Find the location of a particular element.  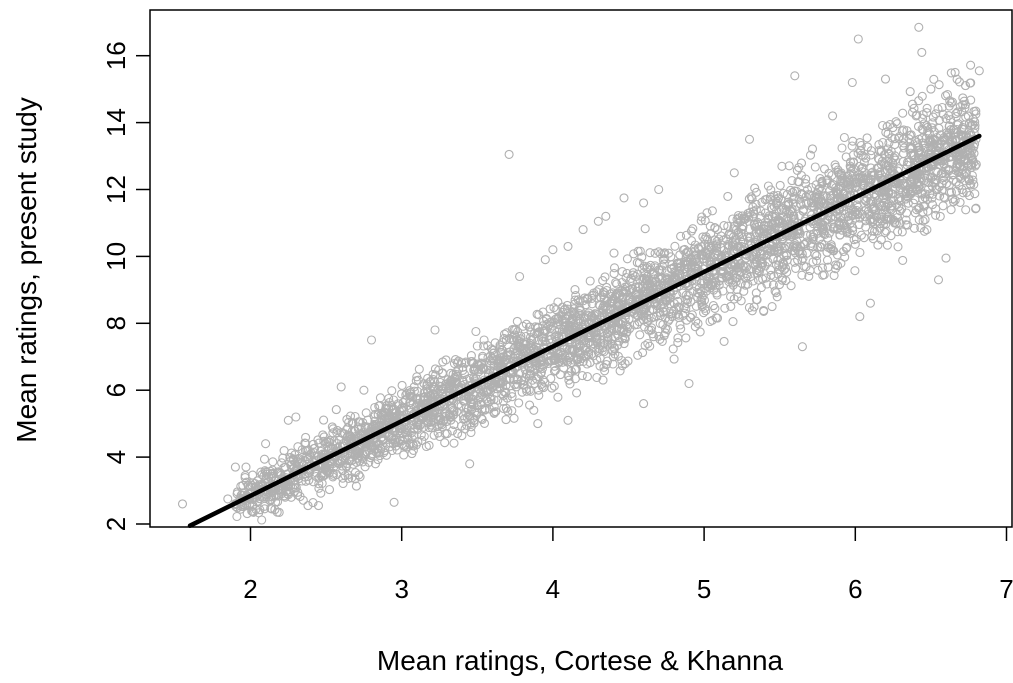

x-axis: 2 3 4 5 6 7 is located at coordinates (628, 565).